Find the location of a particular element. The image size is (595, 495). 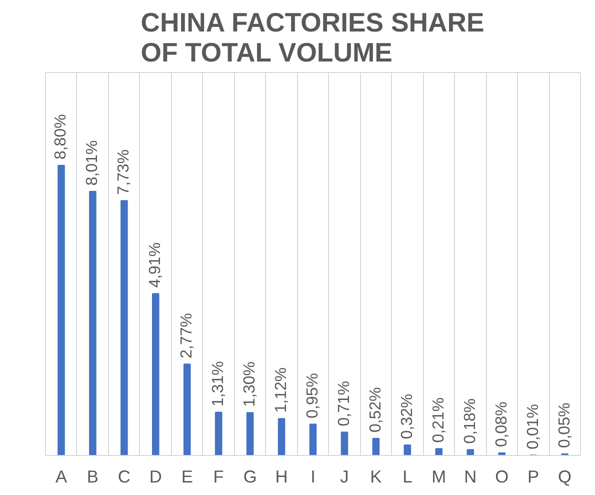

x-tick-label: H is located at coordinates (281, 476).